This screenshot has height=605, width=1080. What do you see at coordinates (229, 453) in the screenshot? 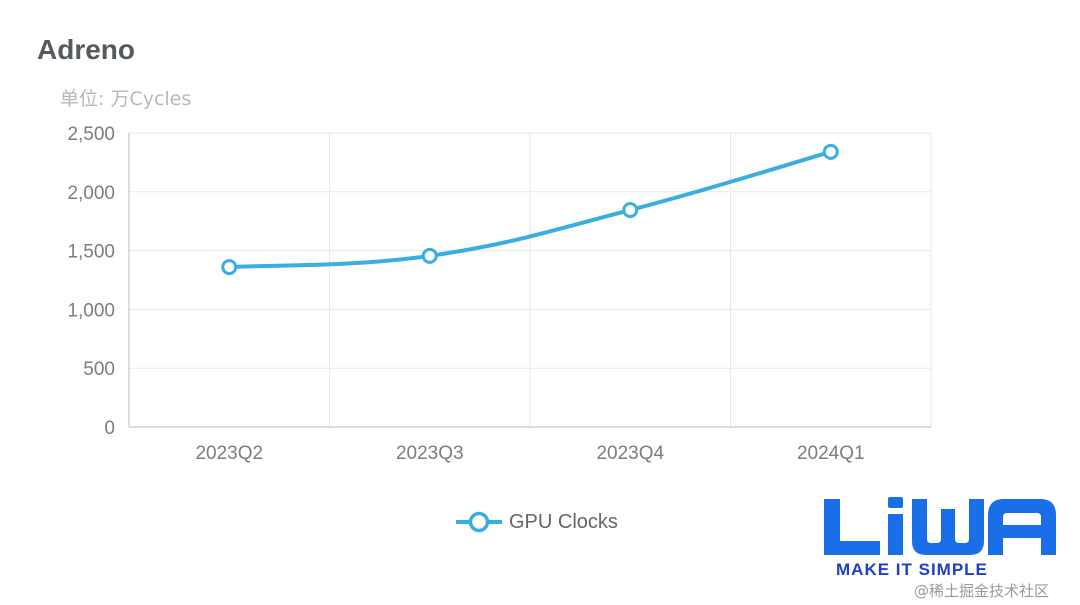
I see `x-tick-label: 2023Q2` at bounding box center [229, 453].